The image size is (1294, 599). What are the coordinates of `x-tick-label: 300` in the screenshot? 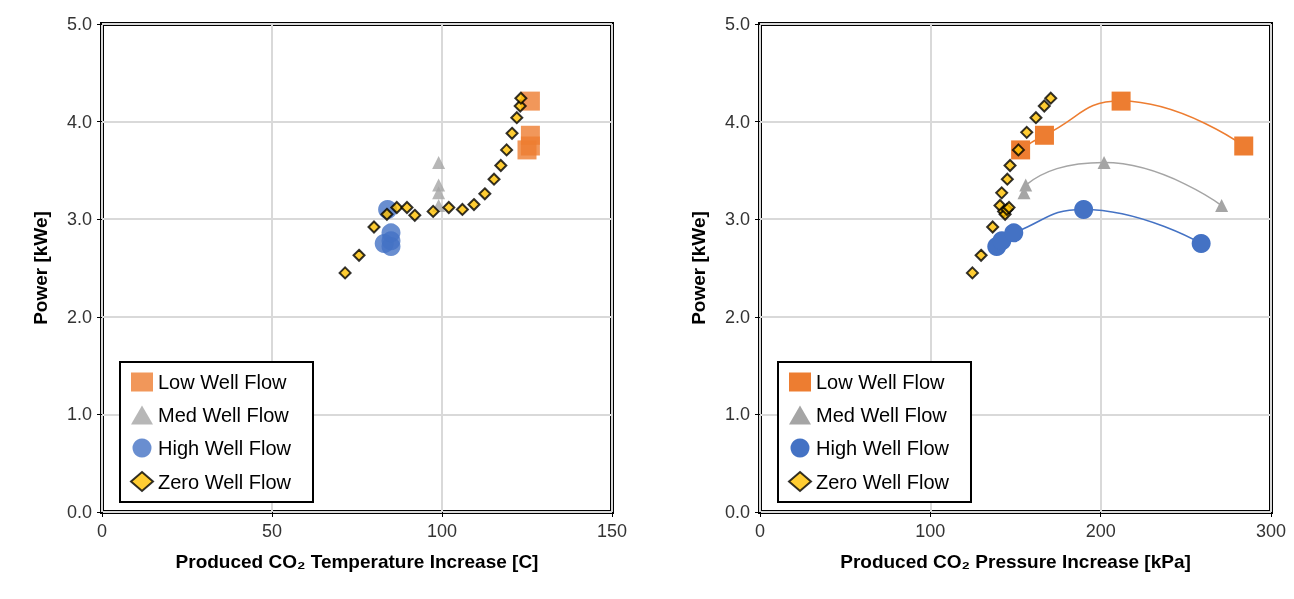 It's located at (1271, 531).